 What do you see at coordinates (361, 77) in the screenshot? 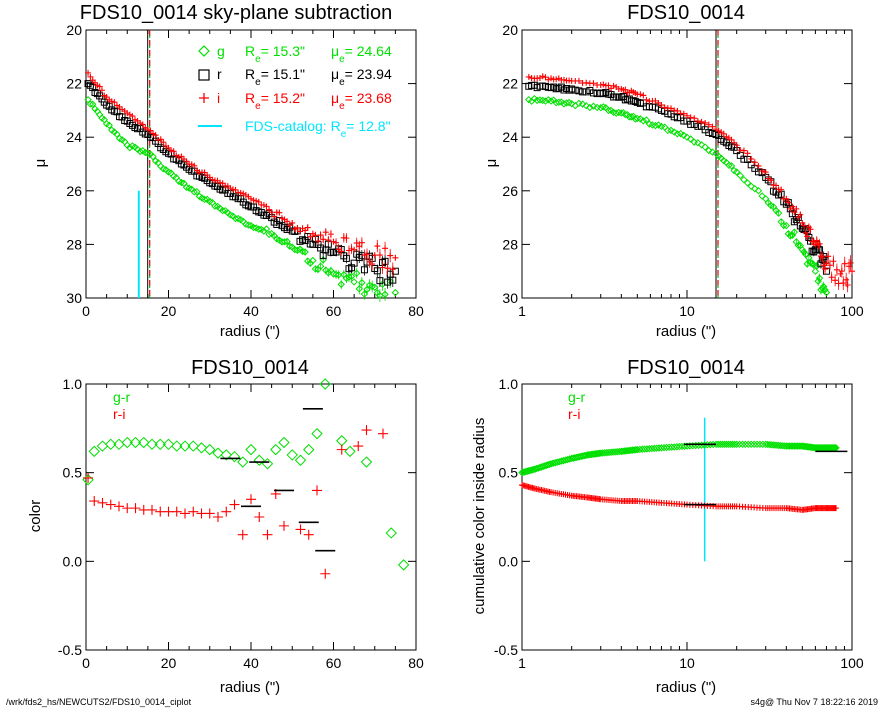
I see `legend-r-mu: μe= 23.94` at bounding box center [361, 77].